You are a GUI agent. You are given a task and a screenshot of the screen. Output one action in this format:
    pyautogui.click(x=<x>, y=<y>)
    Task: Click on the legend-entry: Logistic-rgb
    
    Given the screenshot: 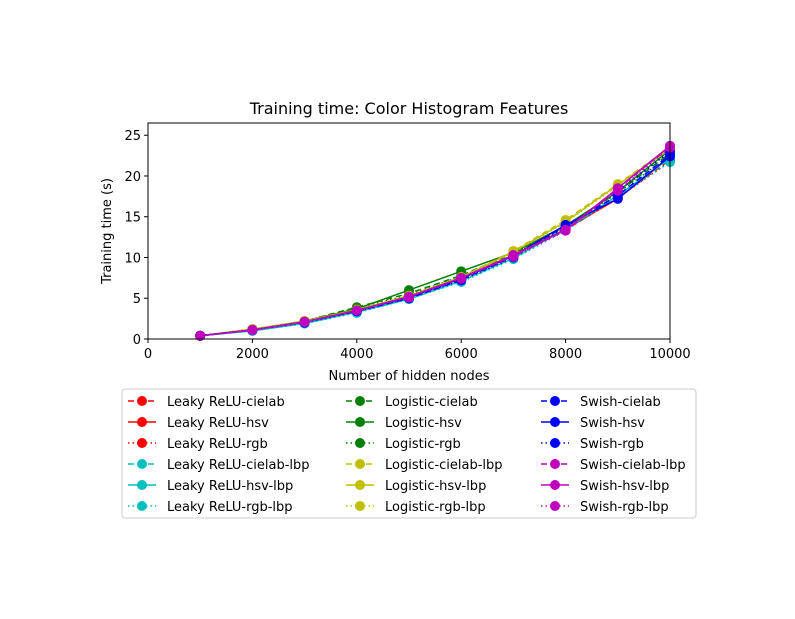 What is the action you would take?
    pyautogui.click(x=403, y=444)
    